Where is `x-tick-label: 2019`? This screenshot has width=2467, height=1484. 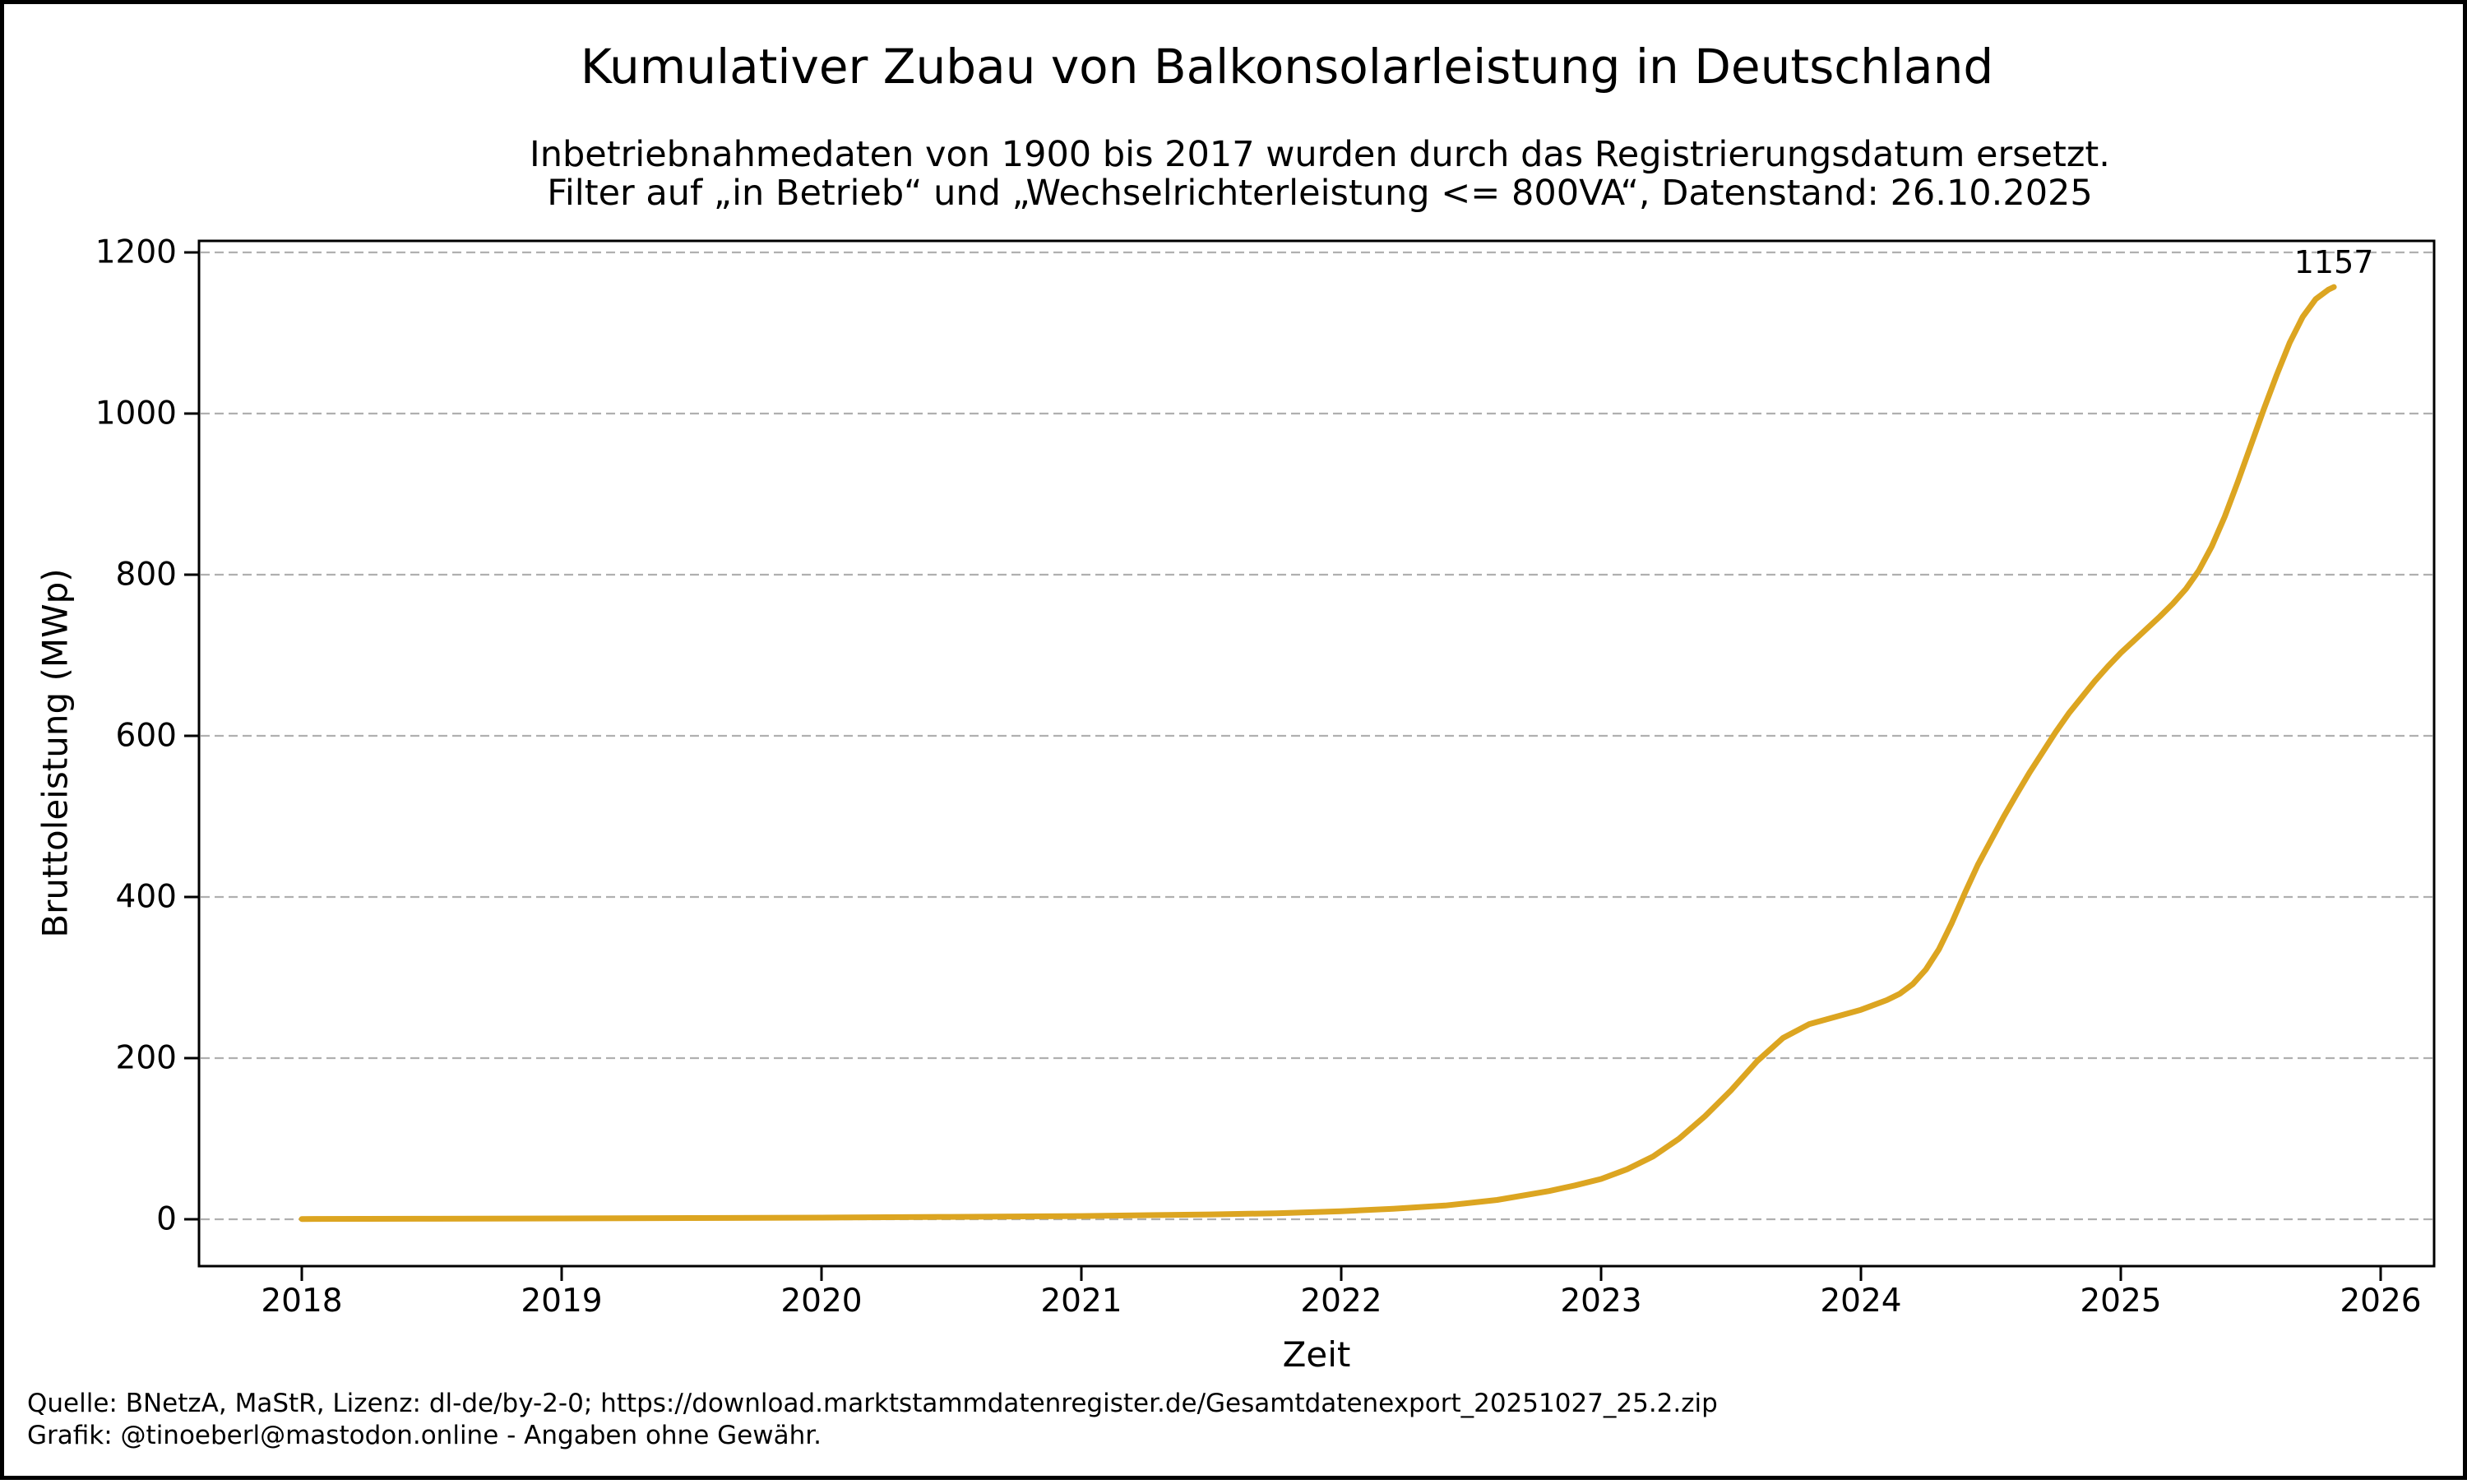 x-tick-label: 2019 is located at coordinates (562, 1301).